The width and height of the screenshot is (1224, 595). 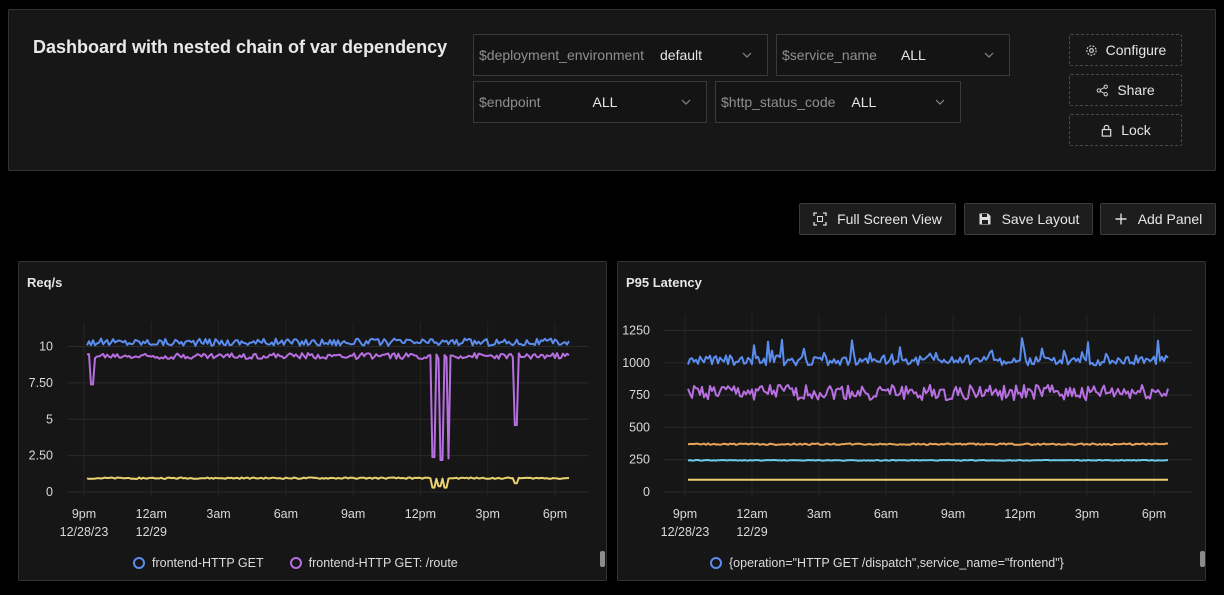 I want to click on y-tick-label: 10, so click(x=46, y=347).